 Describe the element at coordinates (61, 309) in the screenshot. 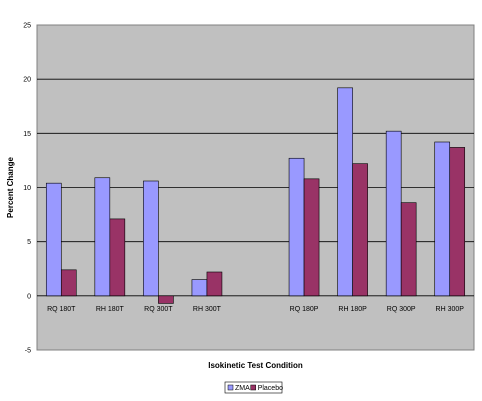

I see `x-tick-label: RQ 180T` at that location.